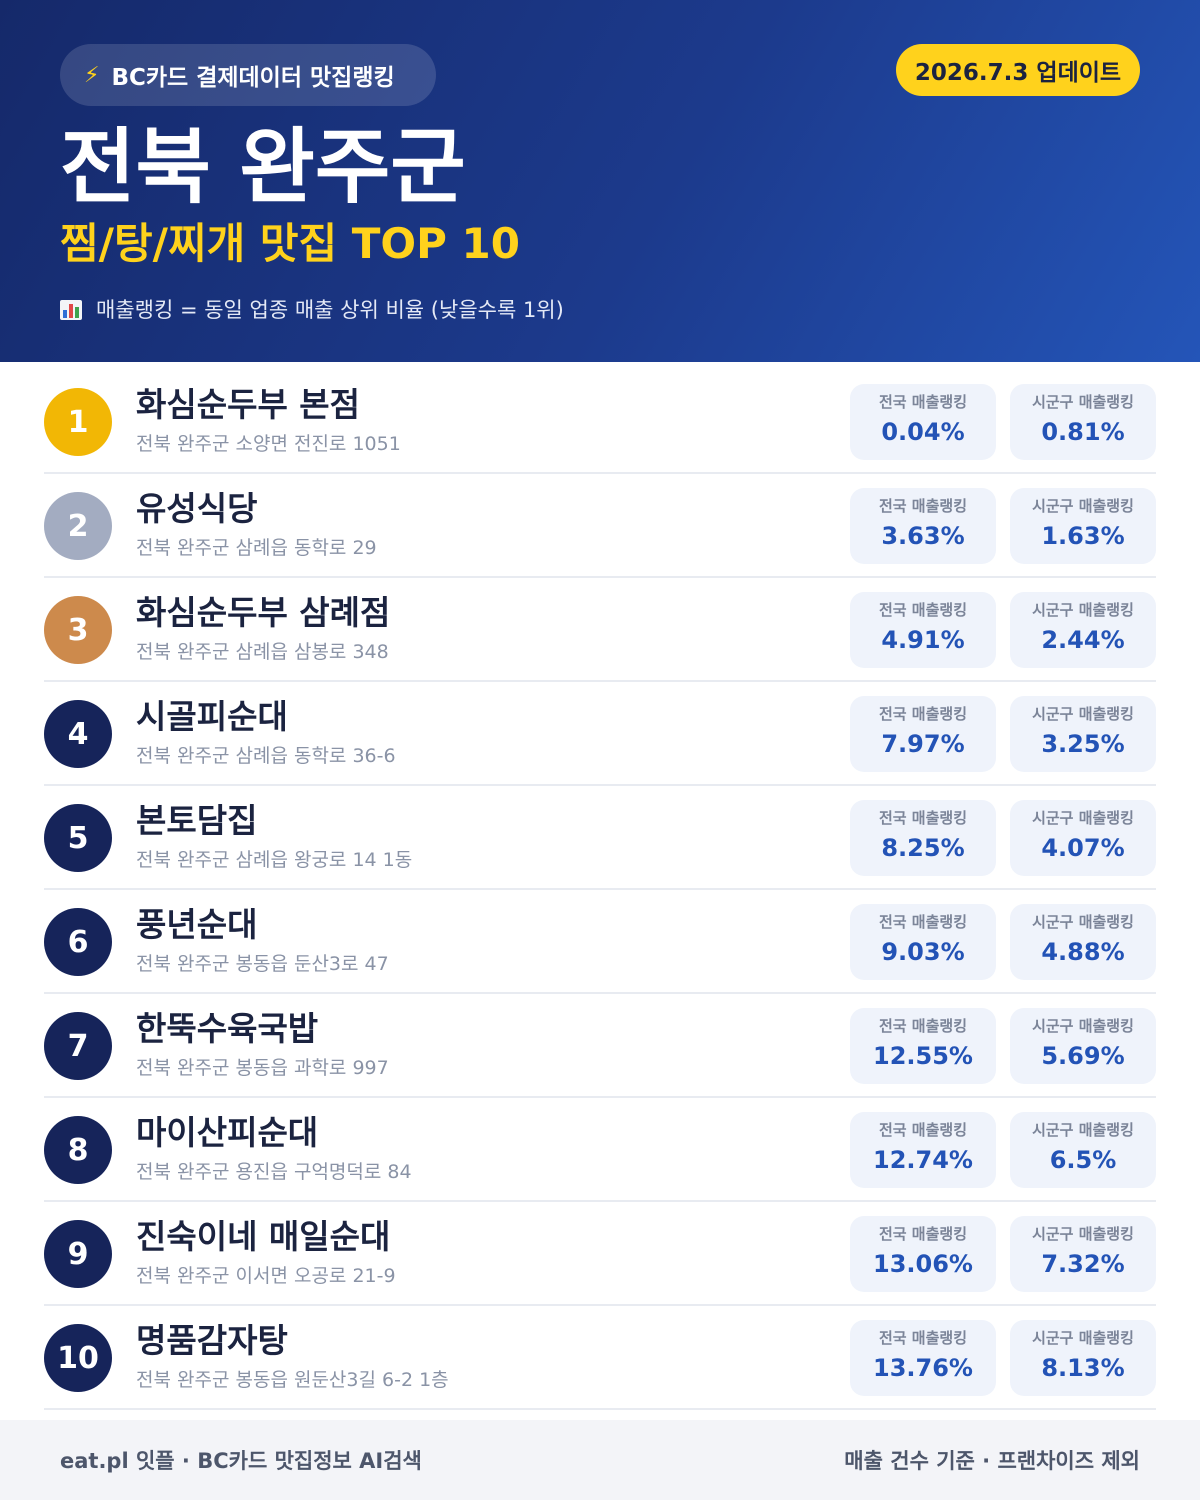  I want to click on restaurant-address: 전북 완주군 봉동읍 둔산3로 47, so click(262, 964).